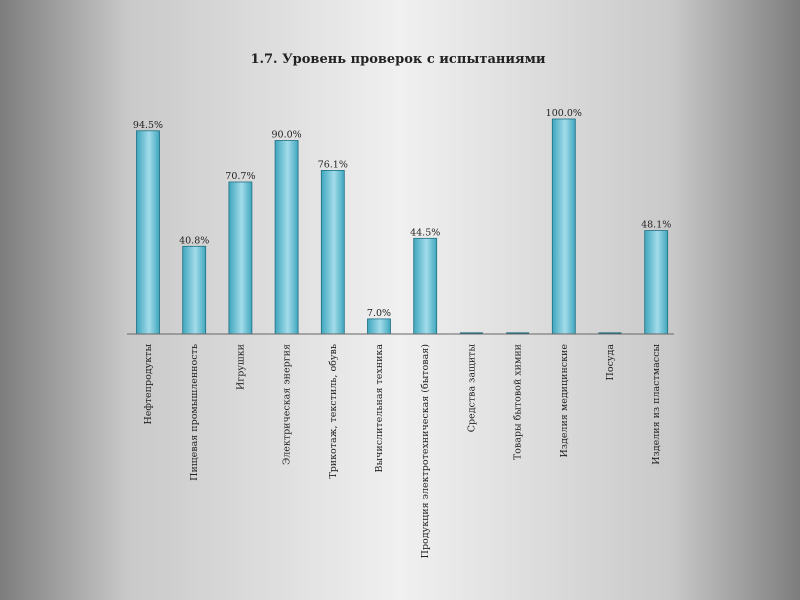 Image resolution: width=800 pixels, height=600 pixels. Describe the element at coordinates (333, 164) in the screenshot. I see `data-label: 76.1%` at that location.